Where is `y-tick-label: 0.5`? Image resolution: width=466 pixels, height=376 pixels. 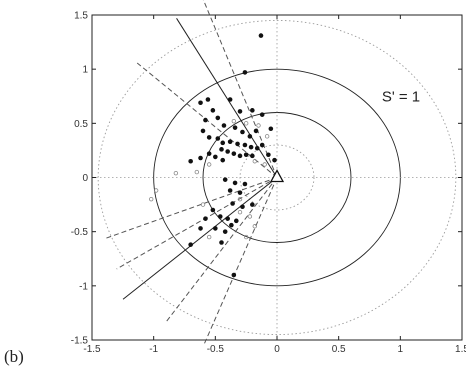 y-tick-label: 0.5 is located at coordinates (81, 124).